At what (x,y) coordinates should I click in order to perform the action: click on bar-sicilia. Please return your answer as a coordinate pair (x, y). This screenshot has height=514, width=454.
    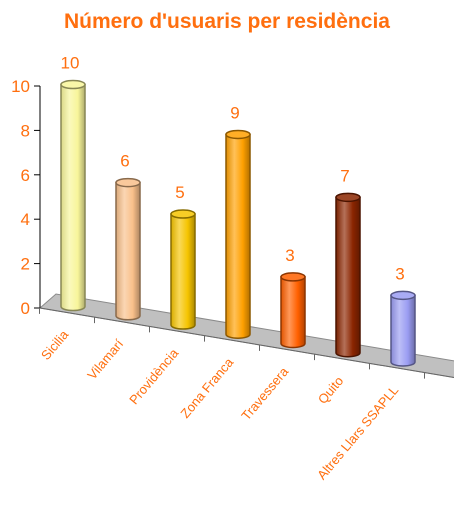
    Looking at the image, I should click on (73, 197).